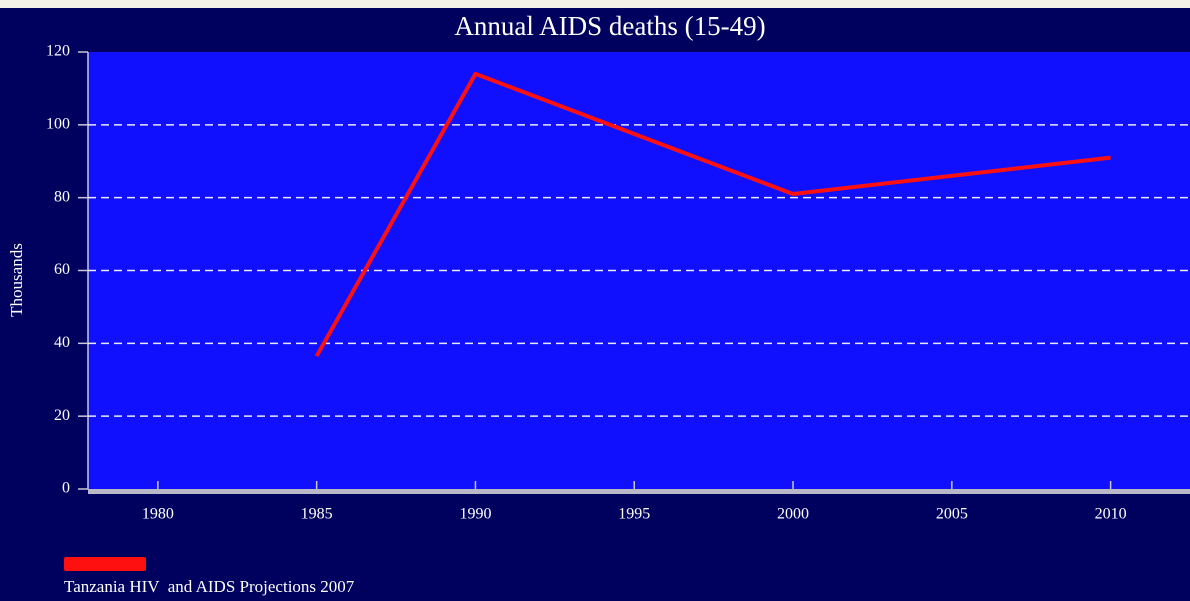 The image size is (1190, 601). Describe the element at coordinates (16, 280) in the screenshot. I see `y-axis-label: Thousands` at that location.